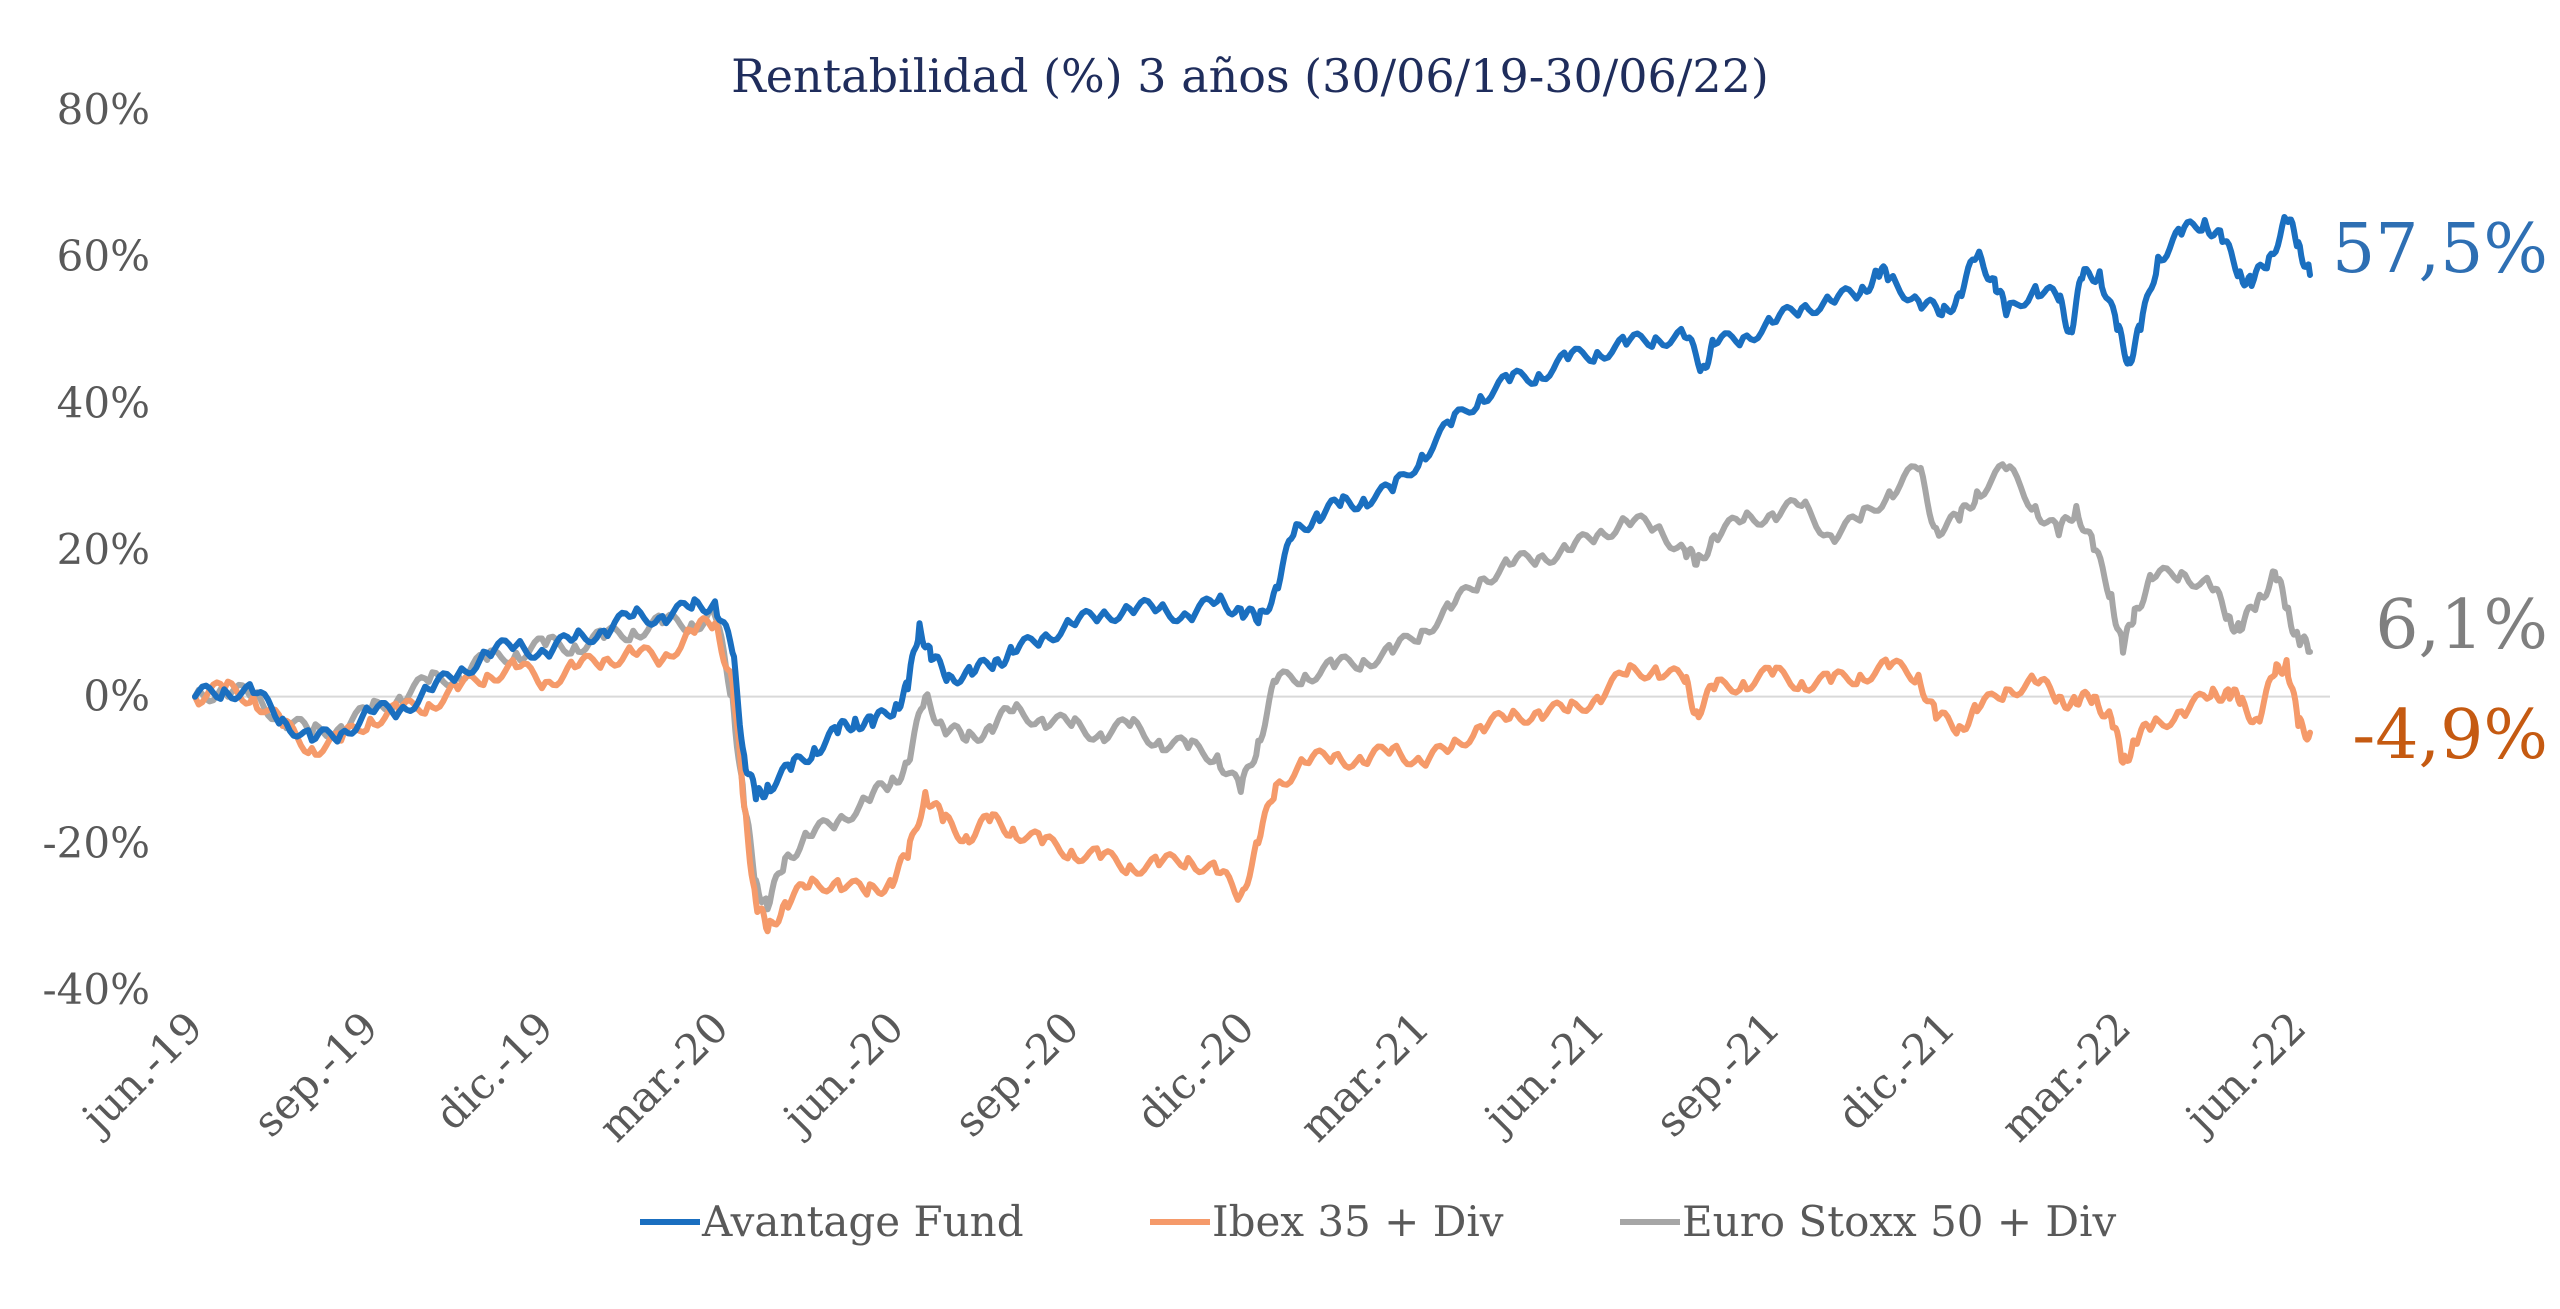 The height and width of the screenshot is (1309, 2560). I want to click on legend-label: Ibex 35 + Div, so click(1358, 1221).